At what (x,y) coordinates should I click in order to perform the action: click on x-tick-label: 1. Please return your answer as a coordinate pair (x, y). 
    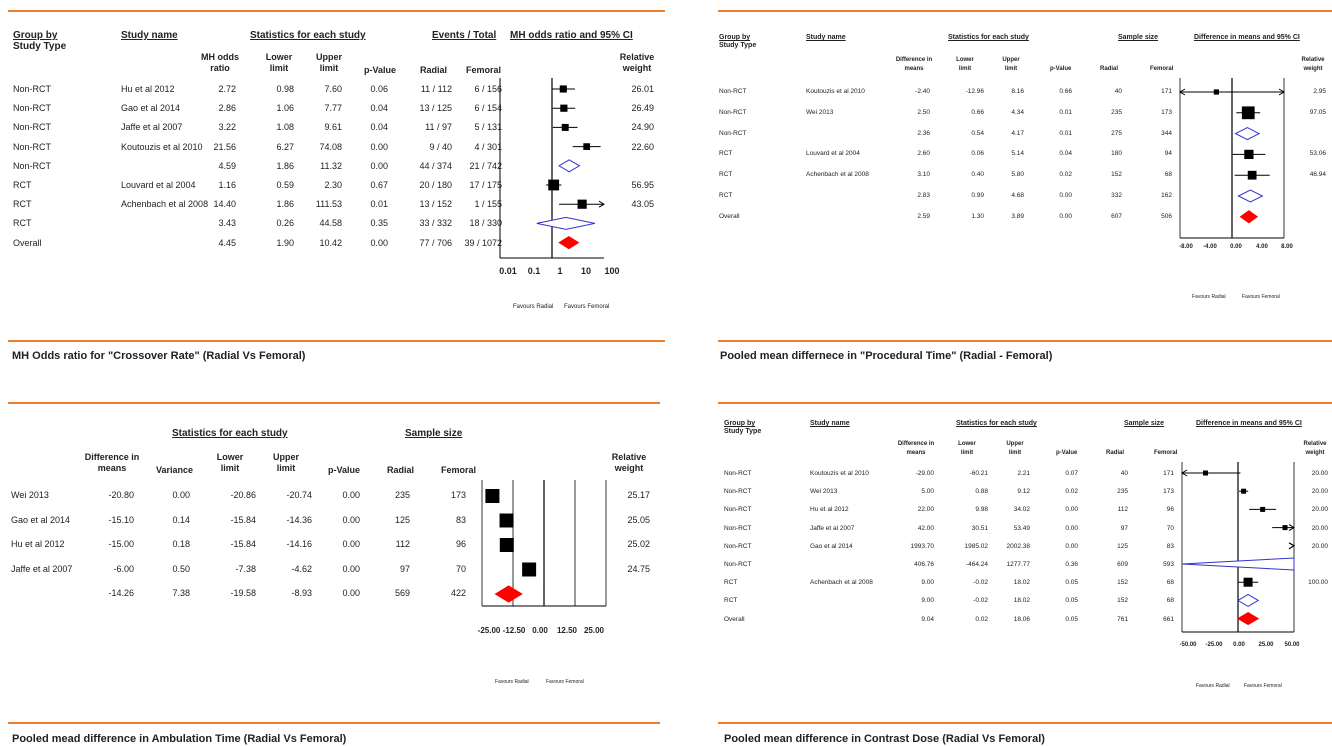
    Looking at the image, I should click on (560, 271).